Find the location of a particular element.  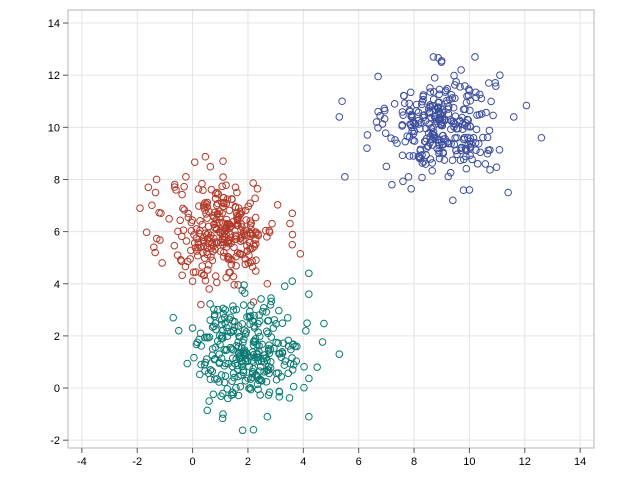

x-tick-label: 4 is located at coordinates (303, 462).